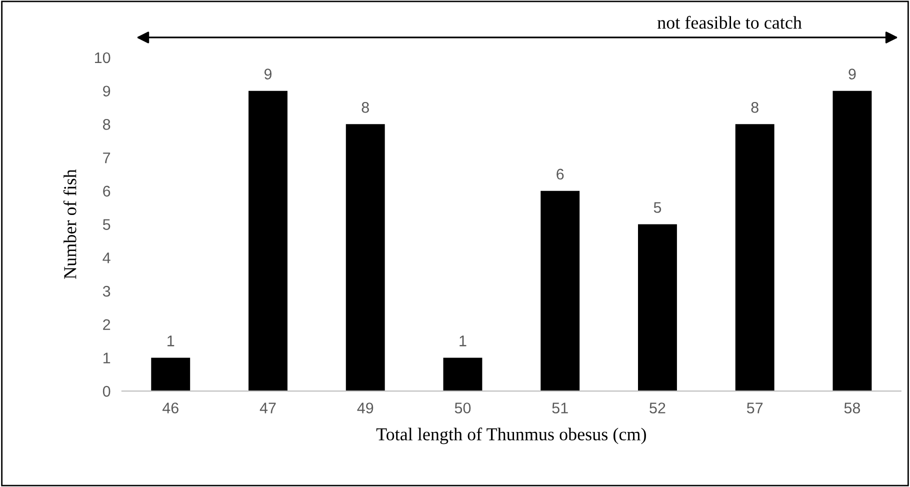 This screenshot has width=910, height=487. What do you see at coordinates (106, 258) in the screenshot?
I see `y-tick-label: 4` at bounding box center [106, 258].